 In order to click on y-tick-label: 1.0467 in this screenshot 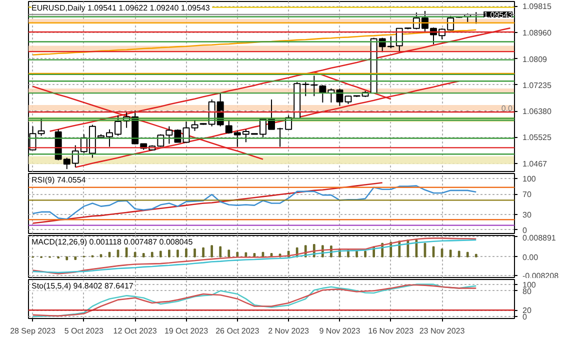, I will do `click(535, 163)`.